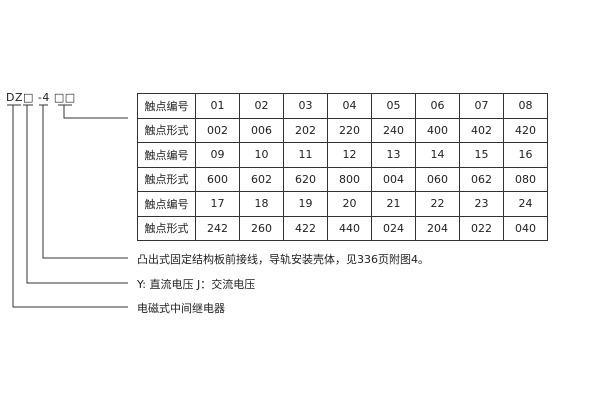 The width and height of the screenshot is (600, 400). I want to click on table-cell: 024, so click(393, 228).